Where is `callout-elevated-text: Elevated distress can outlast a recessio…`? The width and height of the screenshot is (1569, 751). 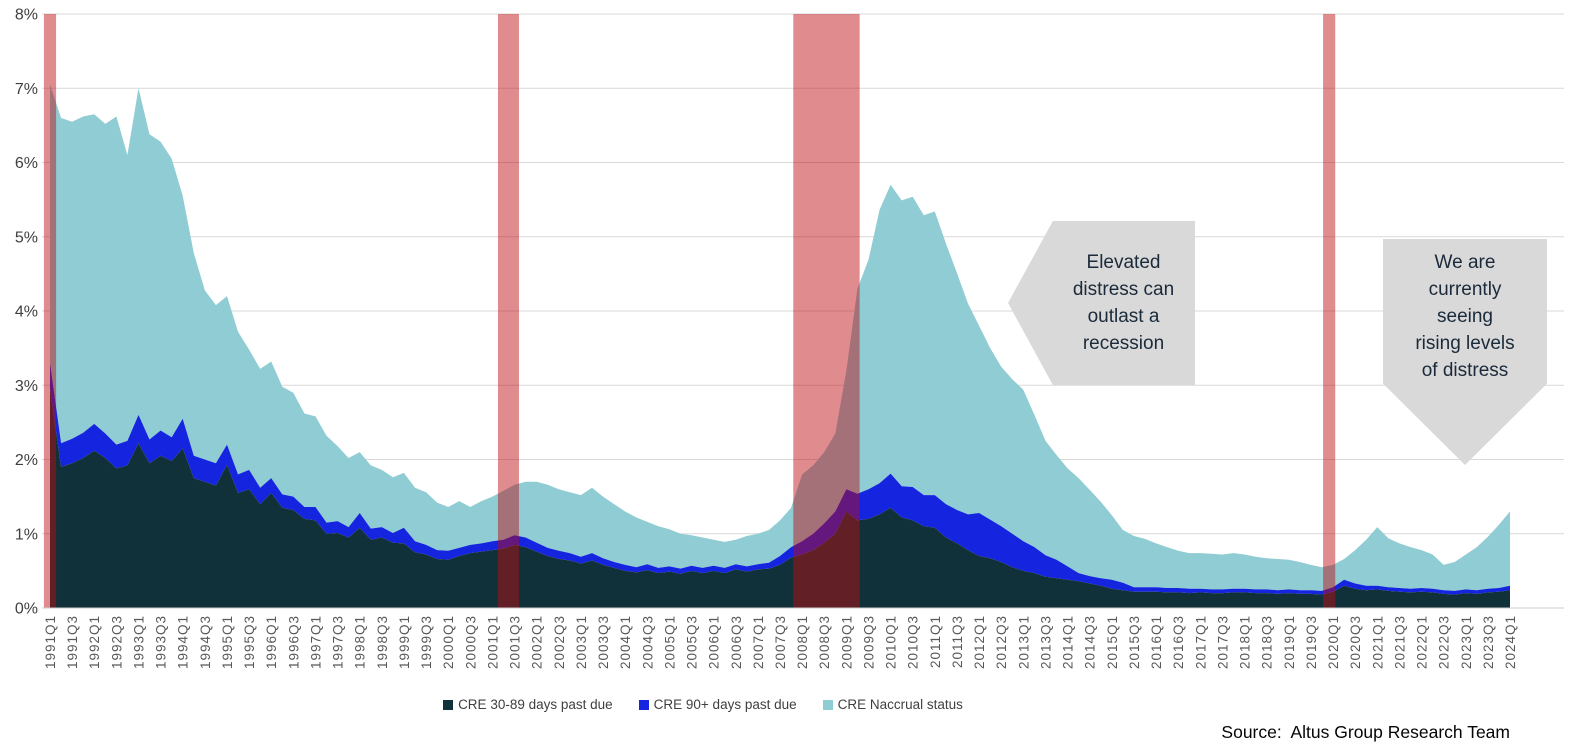
callout-elevated-text: Elevated distress can outlast a recessio… is located at coordinates (1123, 303).